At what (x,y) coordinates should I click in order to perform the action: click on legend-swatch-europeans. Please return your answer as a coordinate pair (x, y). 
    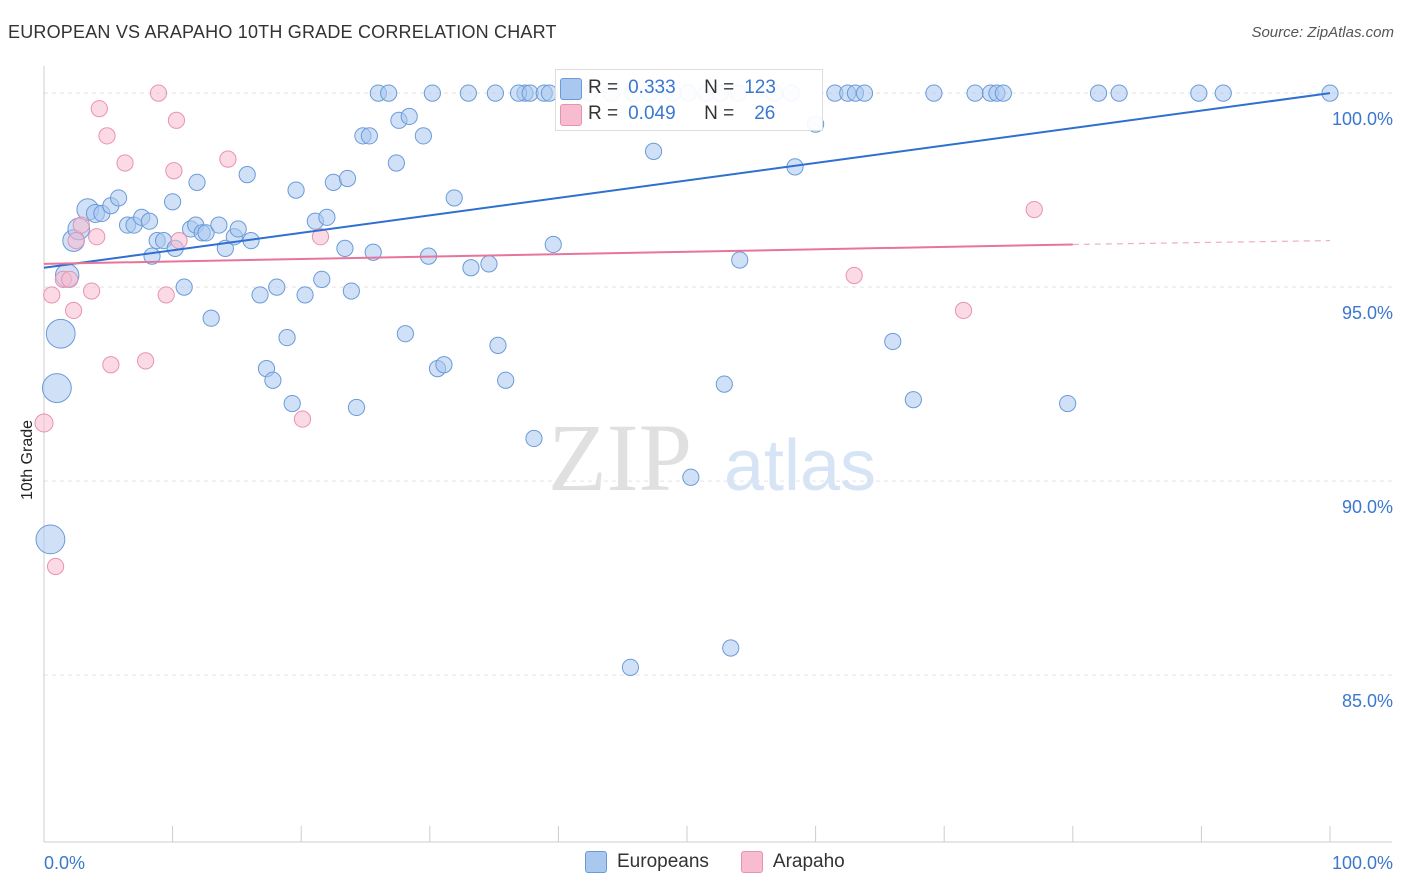
    Looking at the image, I should click on (596, 862).